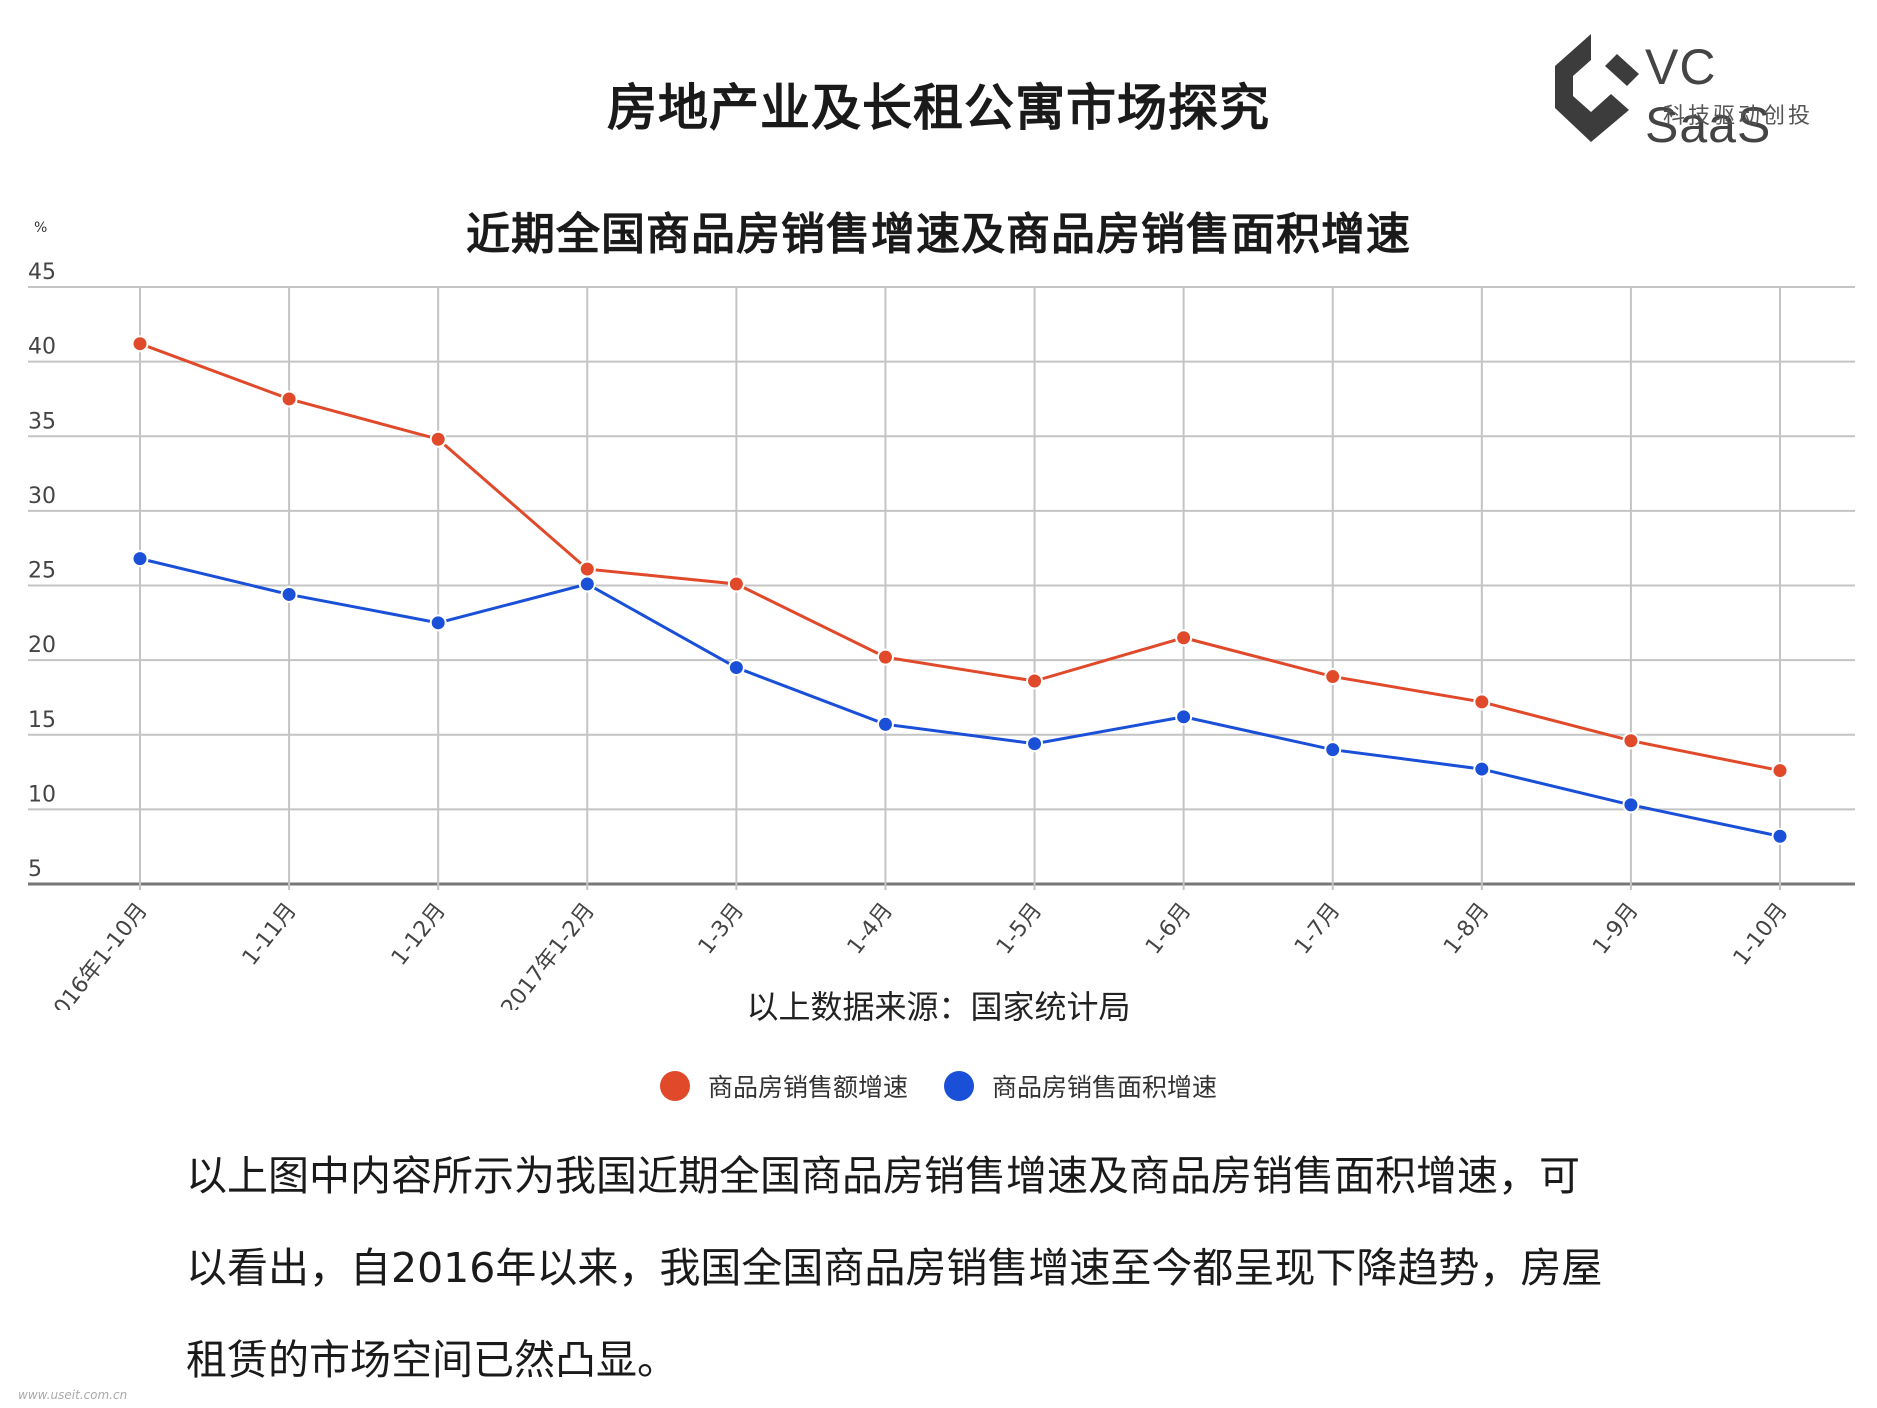  I want to click on x-tick-label: 1-8月, so click(1466, 928).